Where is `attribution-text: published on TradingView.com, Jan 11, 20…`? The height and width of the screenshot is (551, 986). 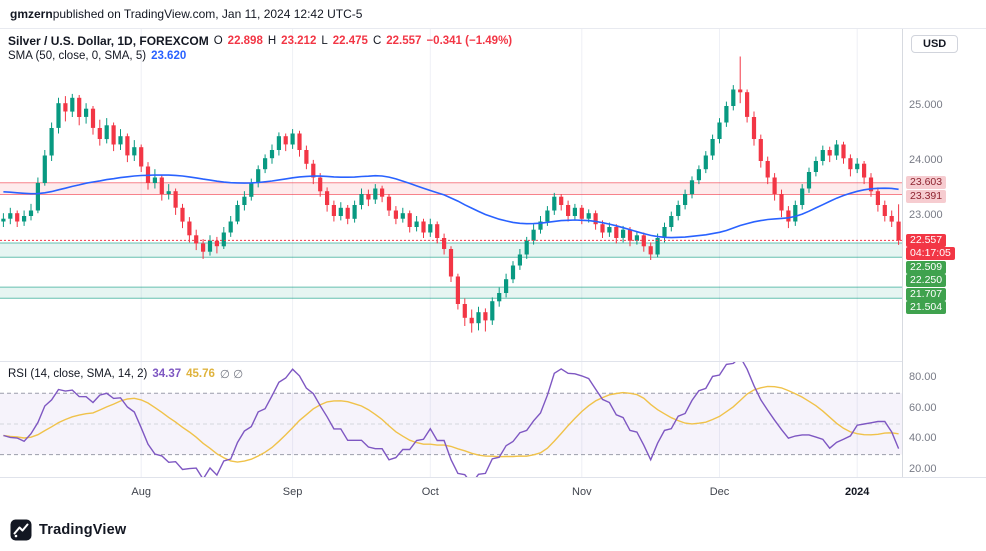 attribution-text: published on TradingView.com, Jan 11, 20… is located at coordinates (207, 14).